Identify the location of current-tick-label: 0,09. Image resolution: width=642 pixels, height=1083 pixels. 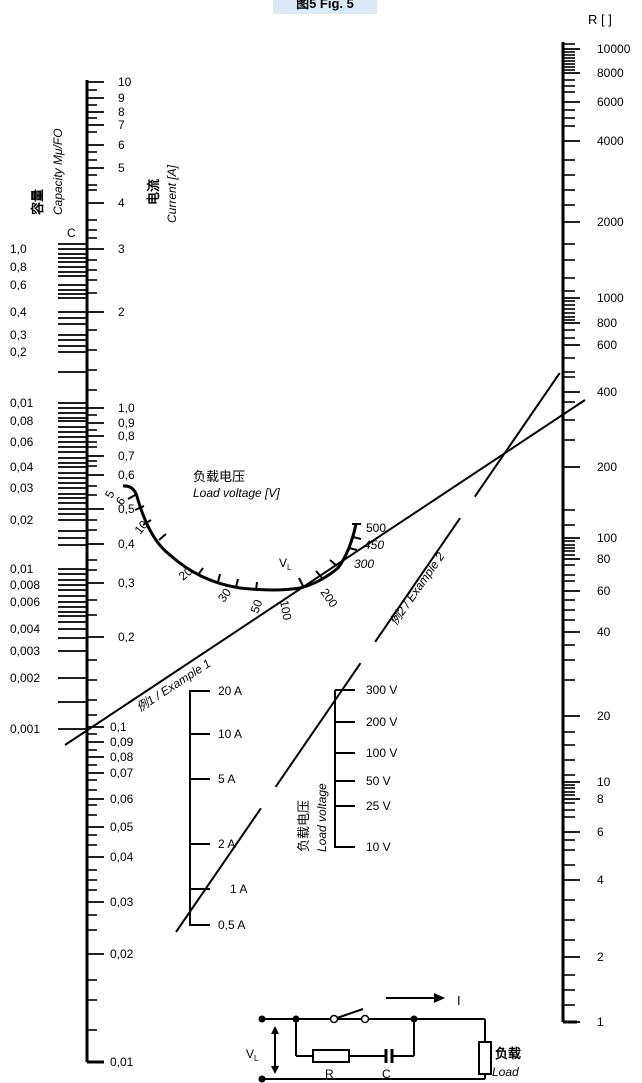
(122, 742).